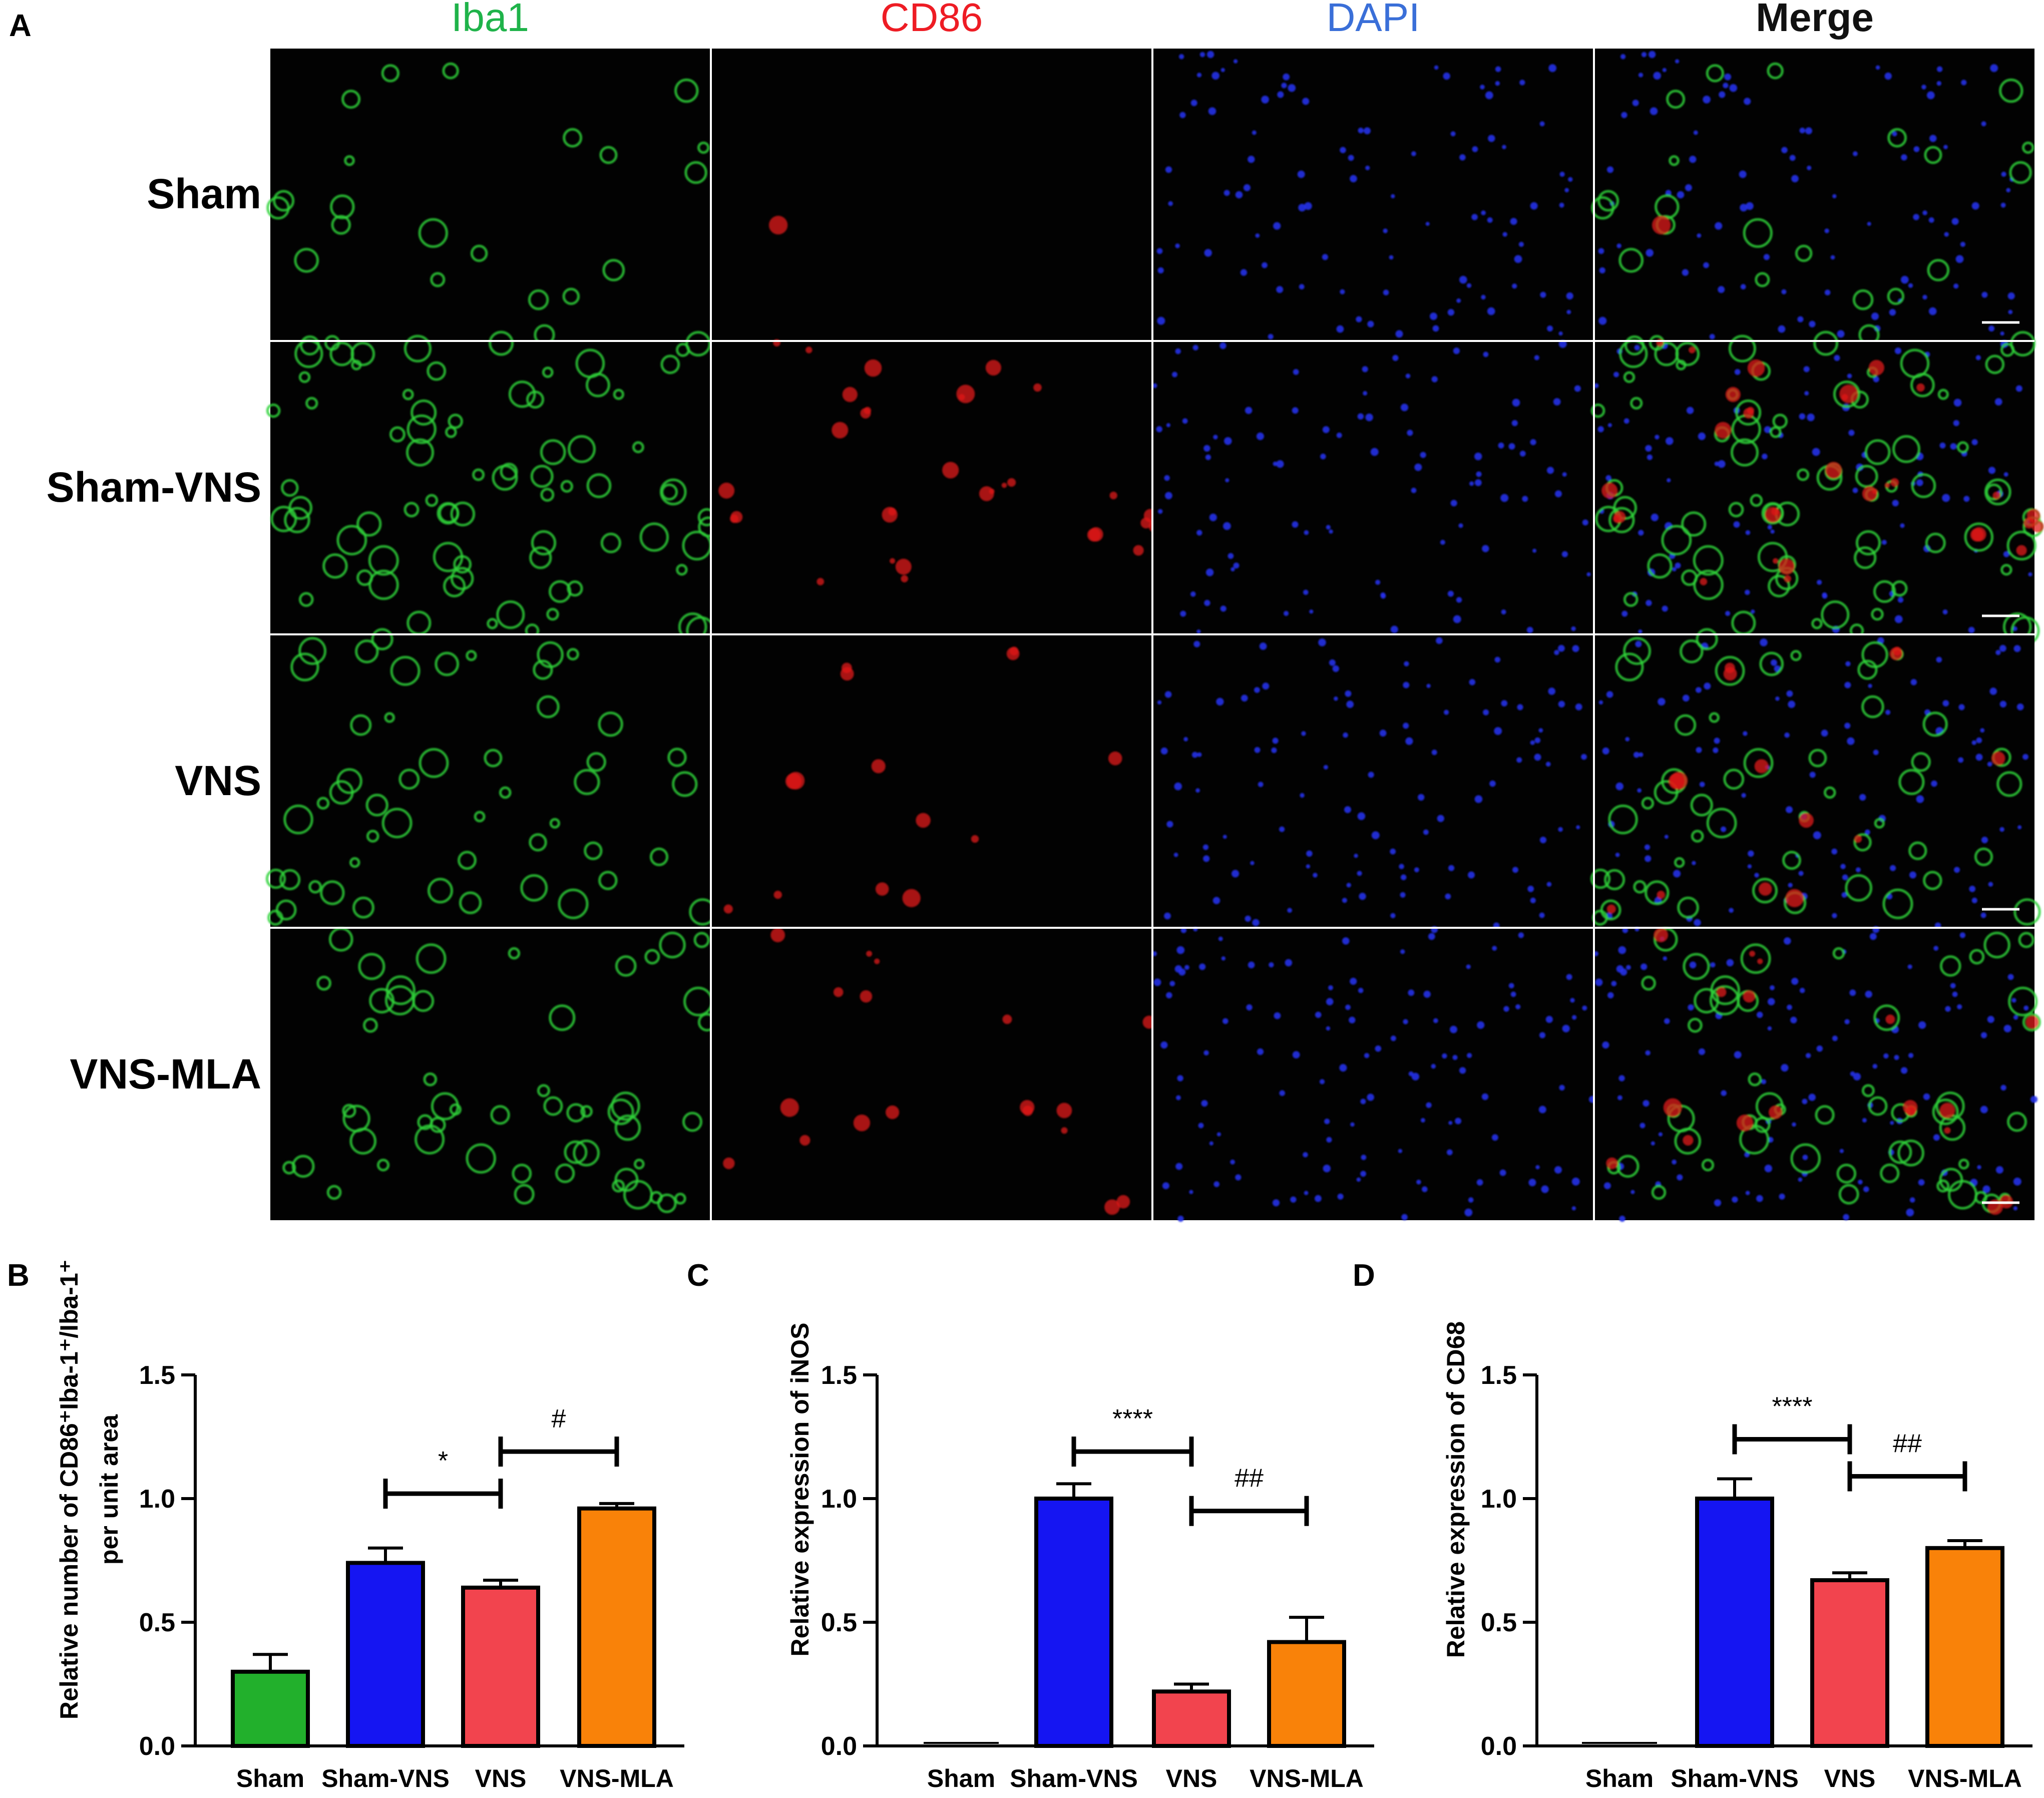 Image resolution: width=2044 pixels, height=1798 pixels. Describe the element at coordinates (166, 1074) in the screenshot. I see `row-label-vns-mla: VNS-MLA` at that location.